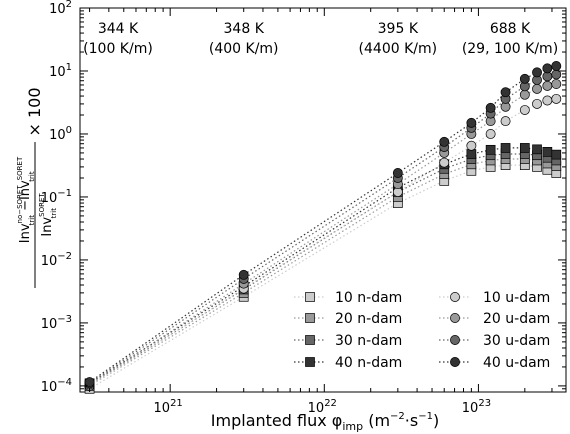 The height and width of the screenshot is (434, 570). What do you see at coordinates (510, 49) in the screenshot?
I see `annotation-gradient: (29, 100 K/m)` at bounding box center [510, 49].